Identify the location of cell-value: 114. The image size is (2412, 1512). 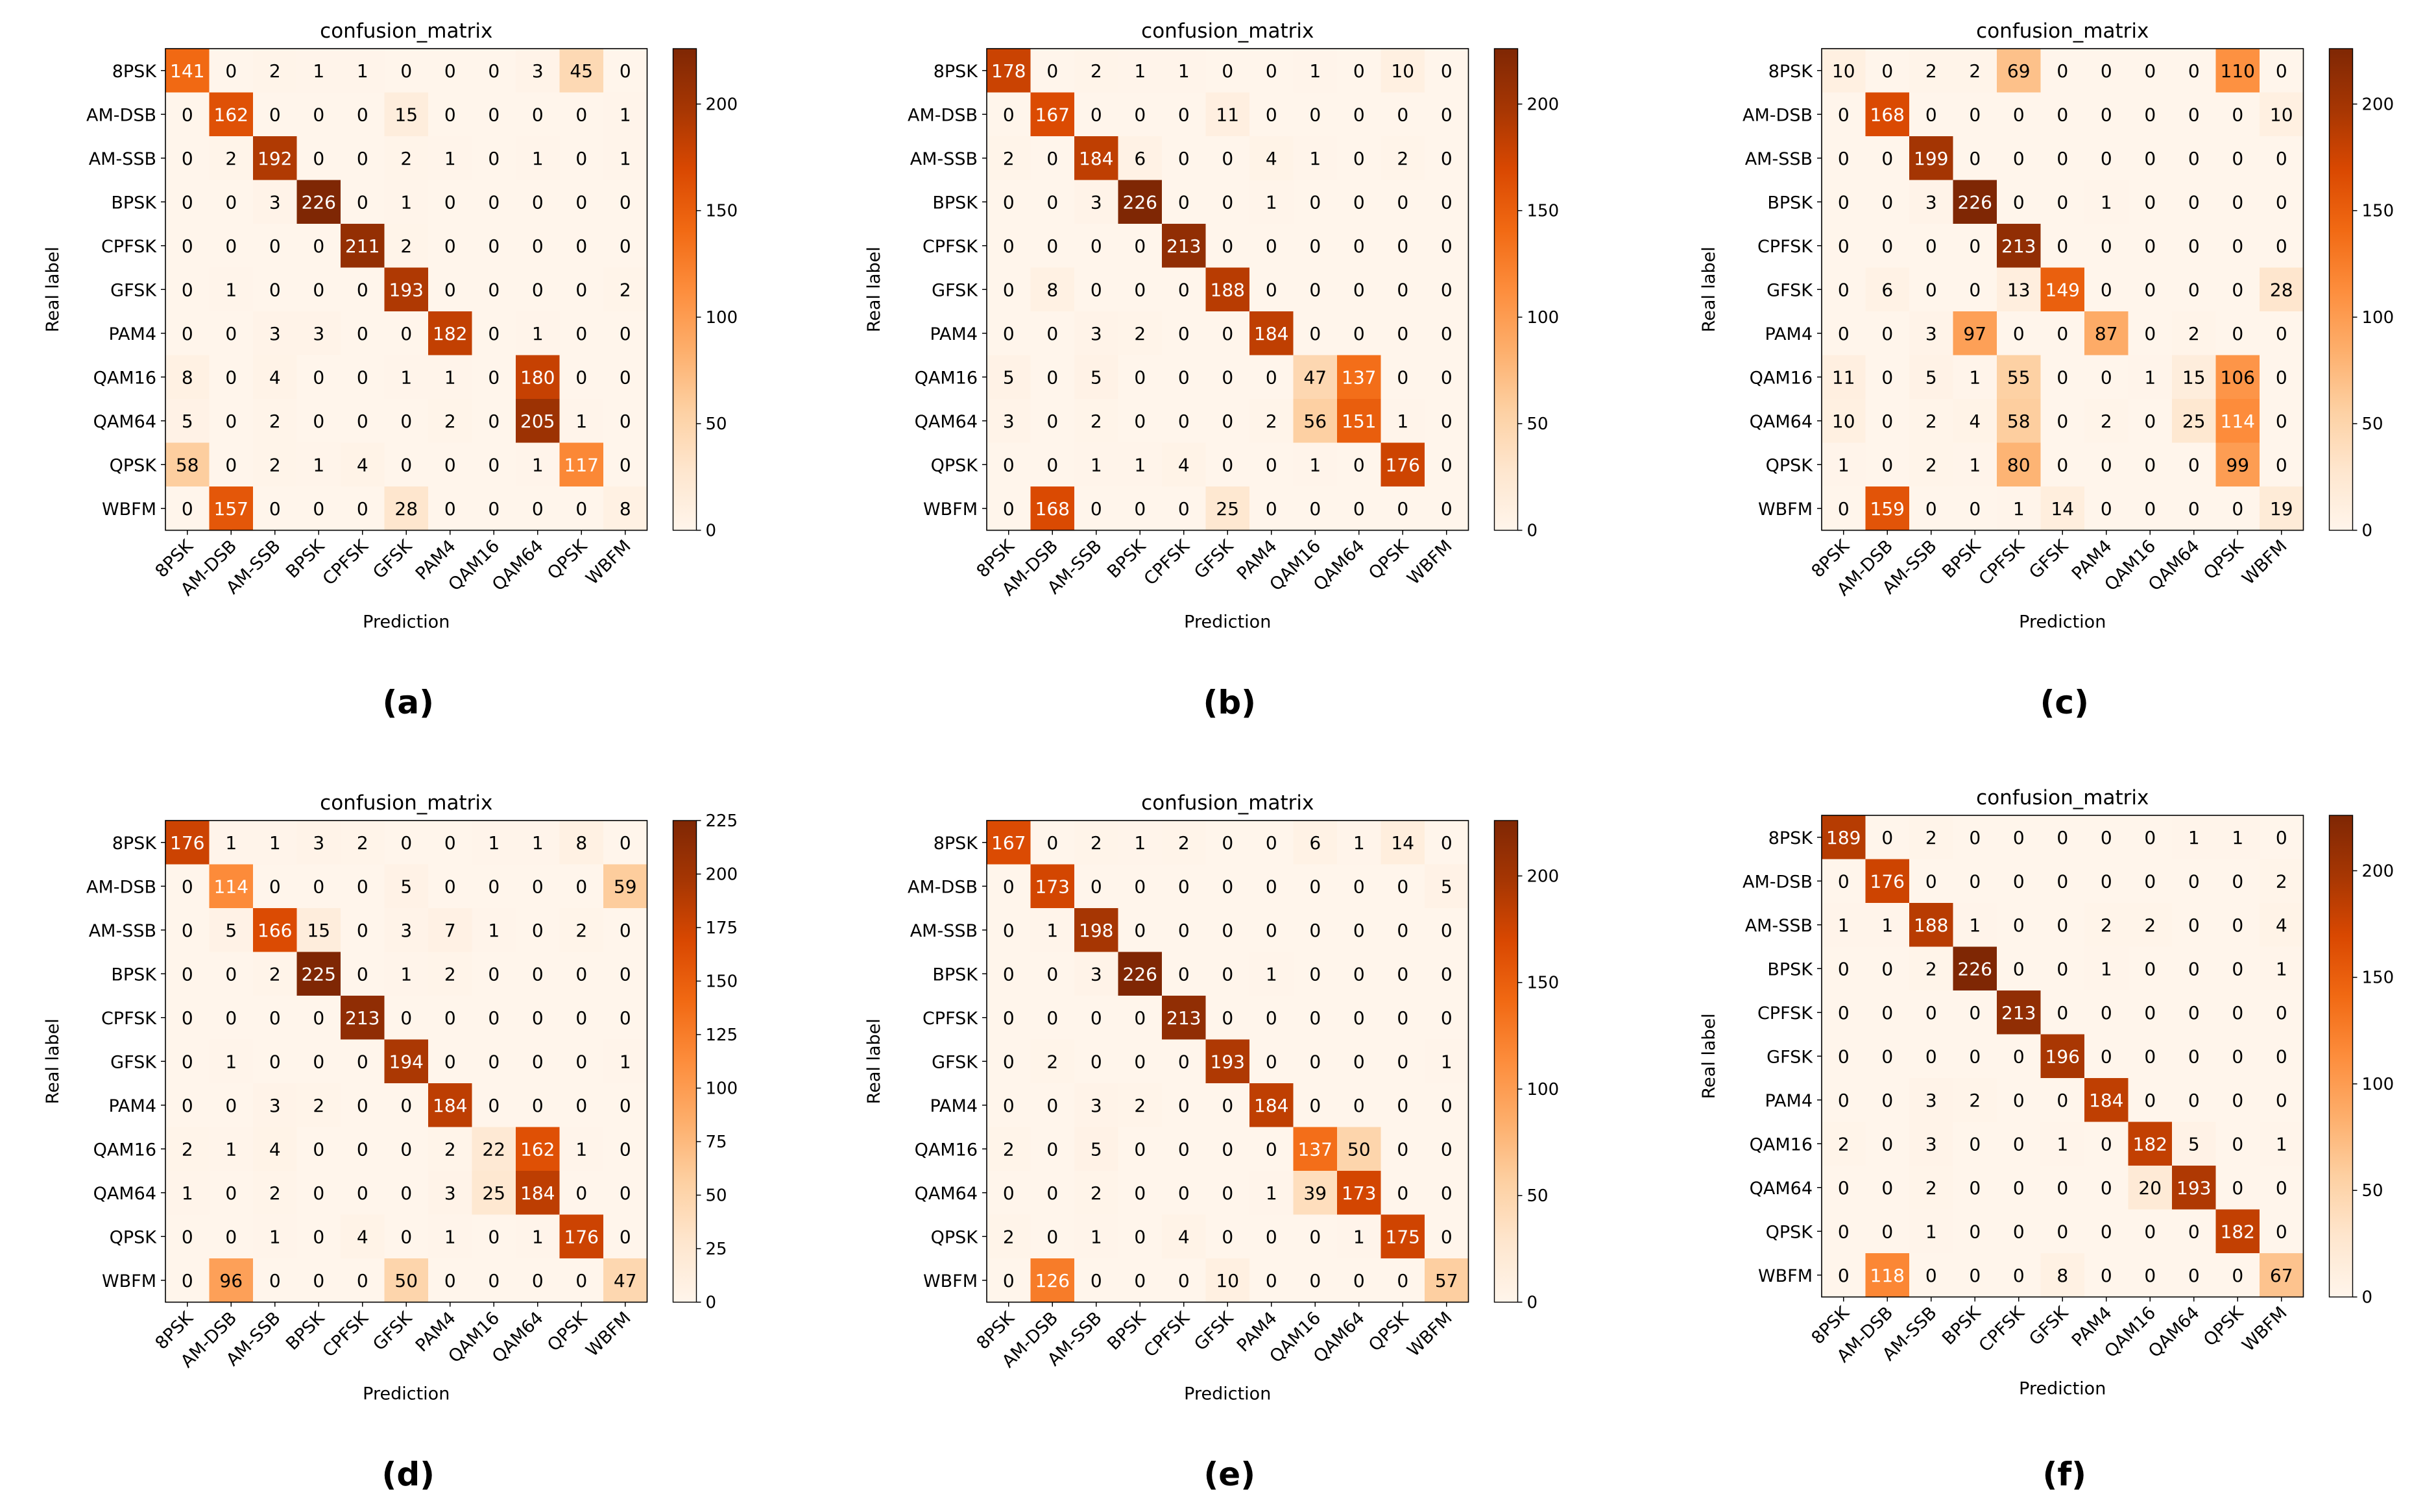
(231, 886).